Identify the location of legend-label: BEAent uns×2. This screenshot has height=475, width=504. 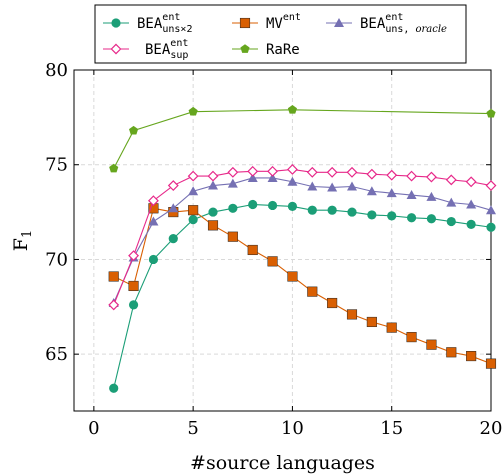
(164, 23).